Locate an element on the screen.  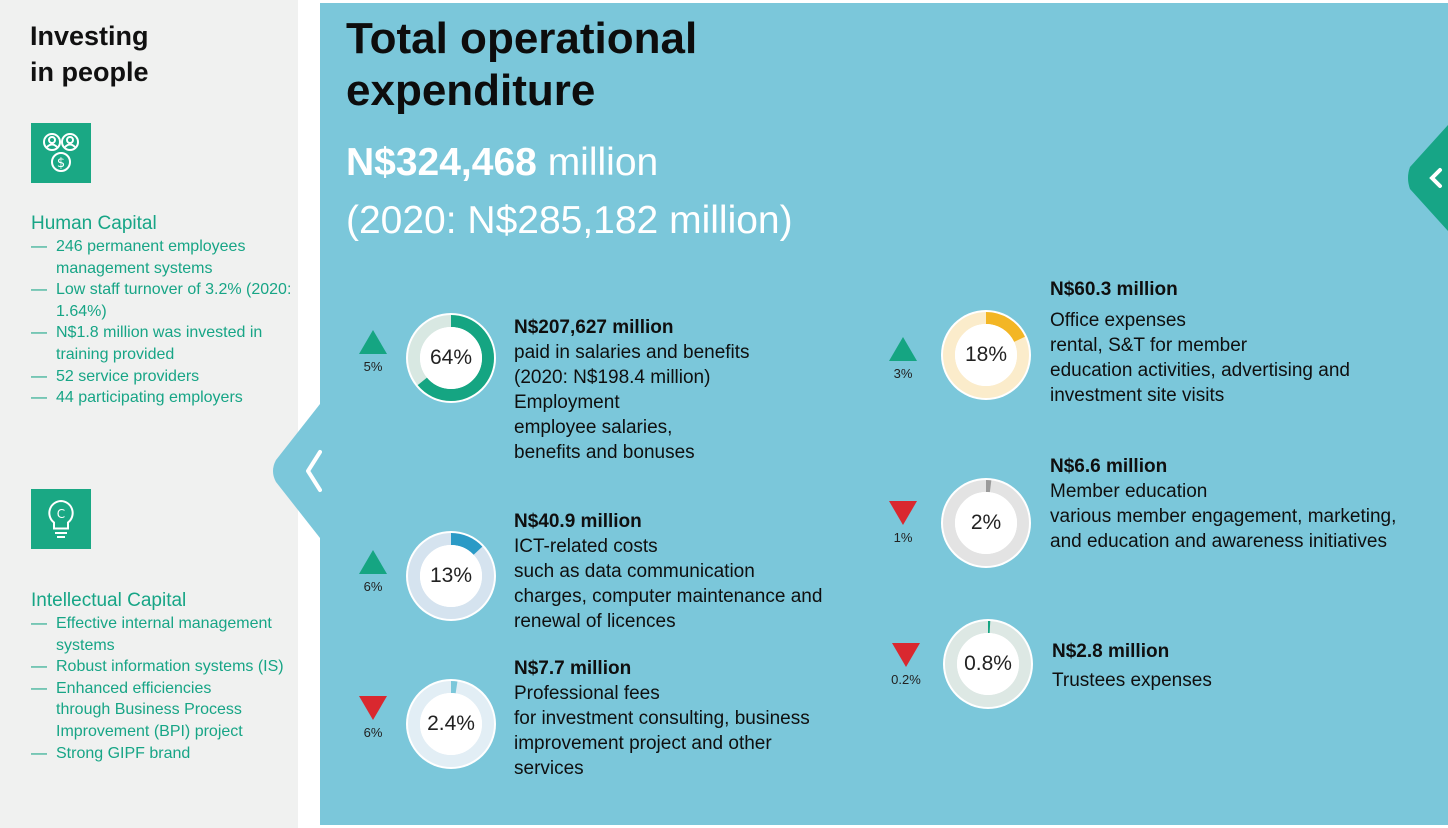
previous-page-tab is located at coordinates (296, 471).